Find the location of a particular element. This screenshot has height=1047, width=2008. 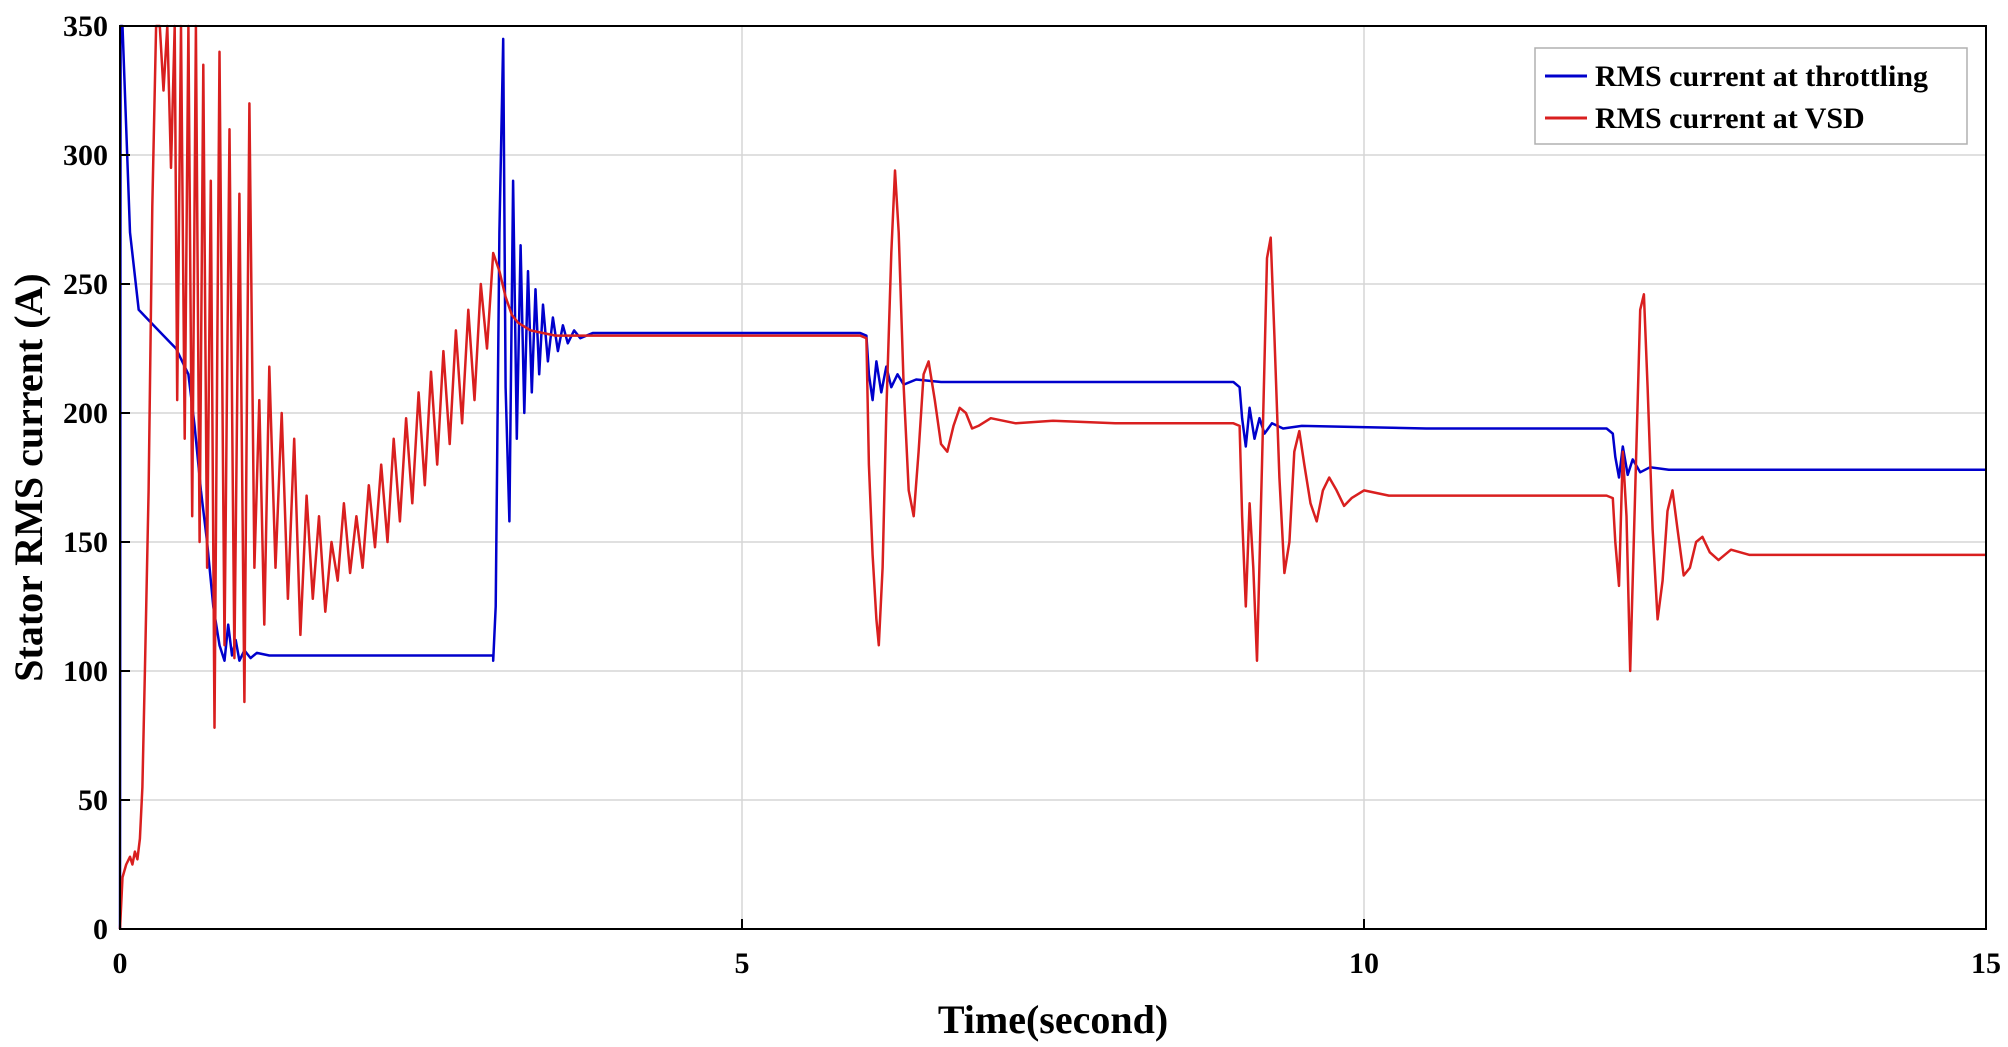

x-axis-label: Time(second) is located at coordinates (1053, 1019).